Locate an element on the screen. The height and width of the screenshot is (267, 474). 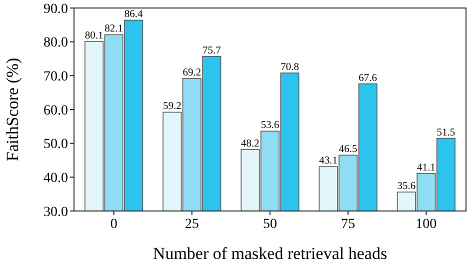
y-axis-title: FaithScore (%) is located at coordinates (12, 110).